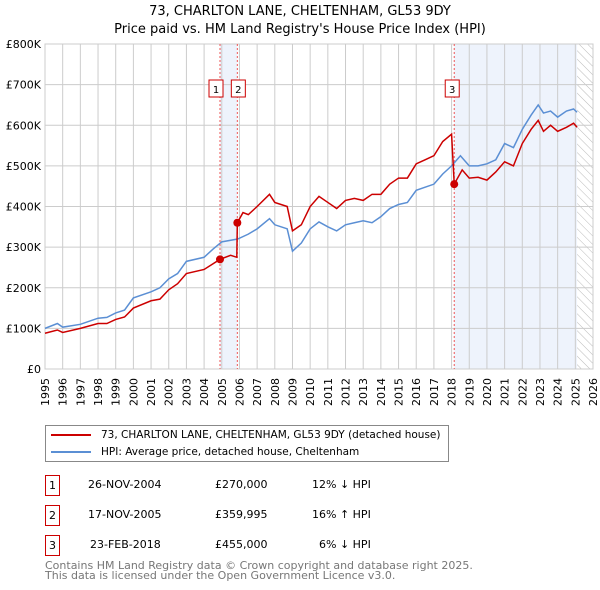  What do you see at coordinates (116, 392) in the screenshot?
I see `x-tick-label: 1999` at bounding box center [116, 392].